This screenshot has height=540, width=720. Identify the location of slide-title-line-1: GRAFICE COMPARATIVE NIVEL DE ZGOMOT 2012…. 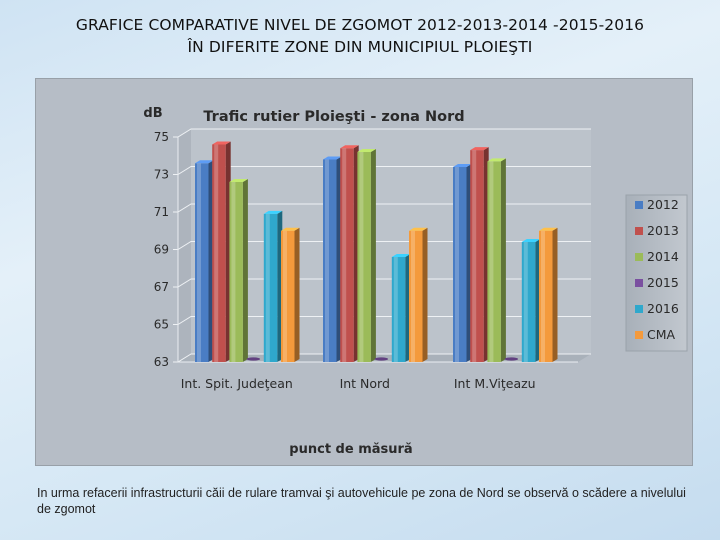
(360, 25).